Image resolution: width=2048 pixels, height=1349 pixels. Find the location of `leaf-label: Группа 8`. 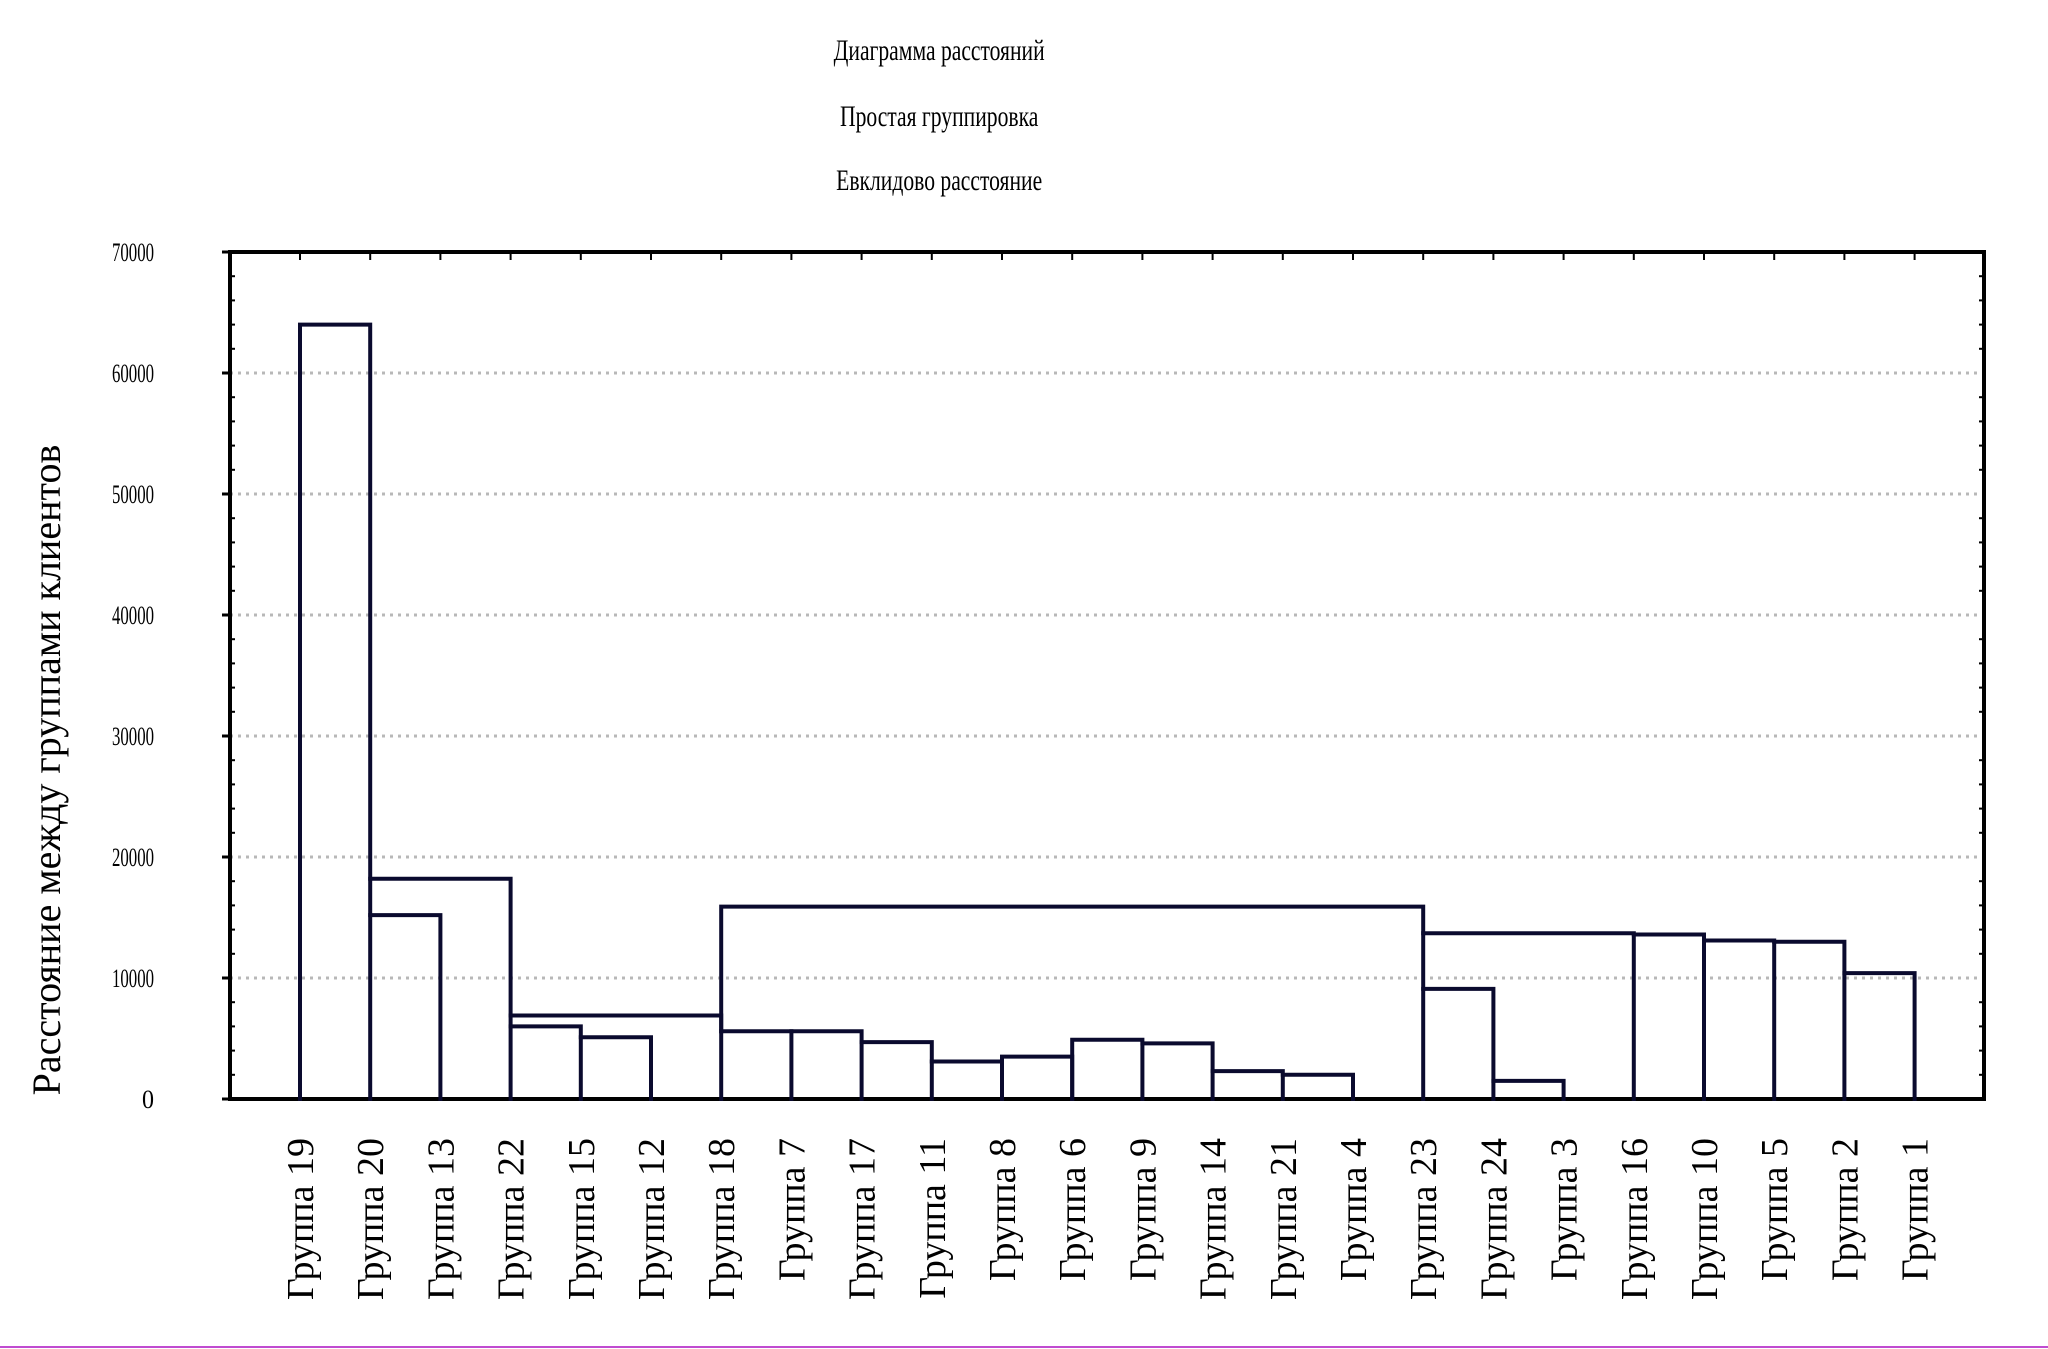

leaf-label: Группа 8 is located at coordinates (1003, 1209).